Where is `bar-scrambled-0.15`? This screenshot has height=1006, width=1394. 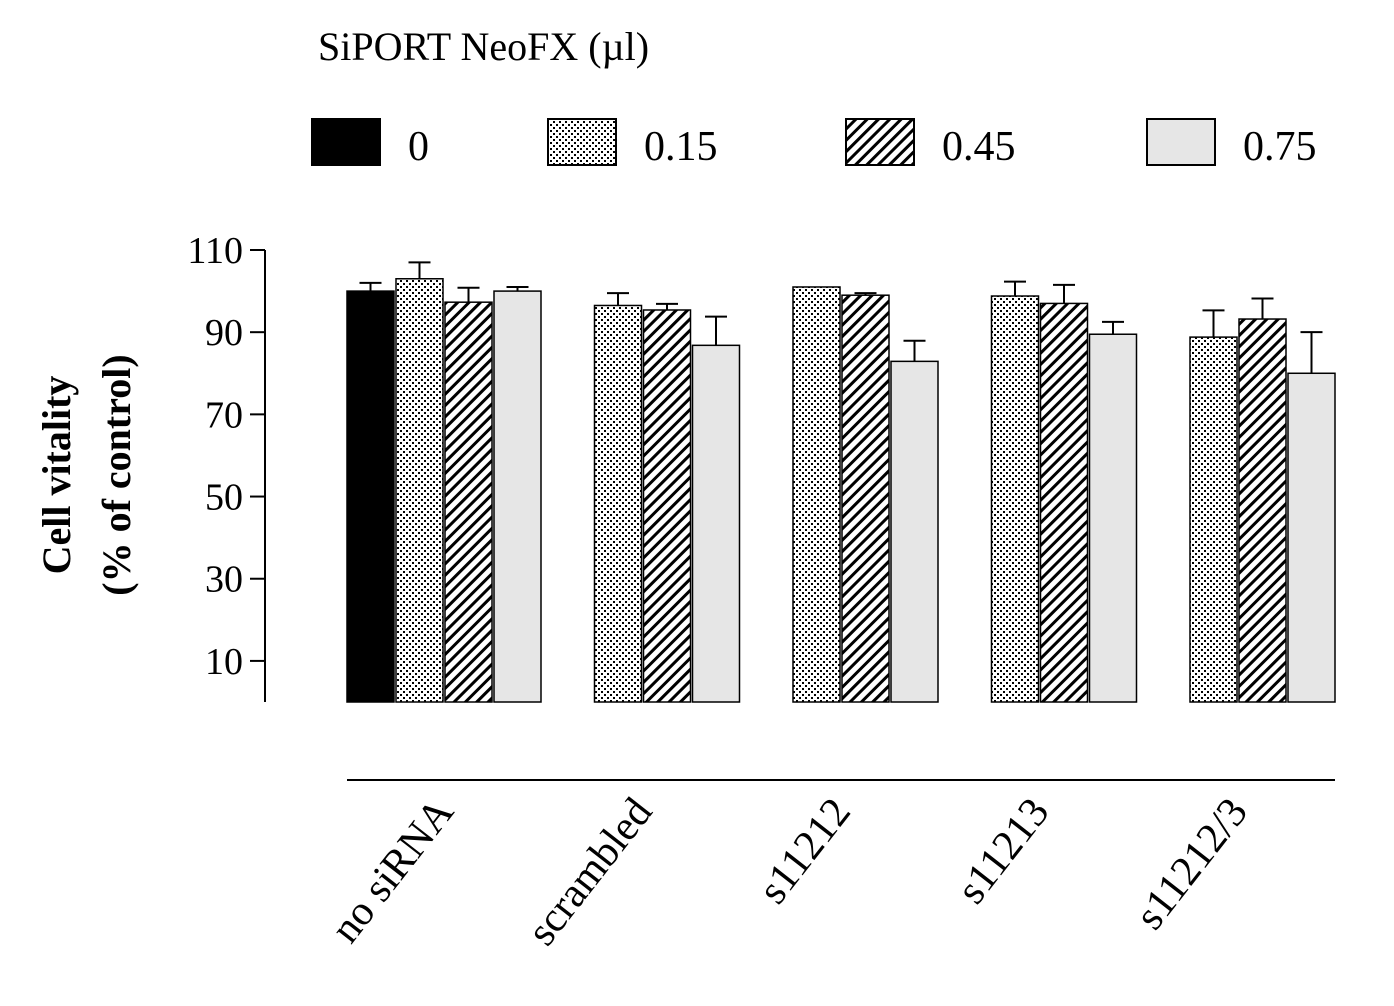
bar-scrambled-0.15 is located at coordinates (618, 503).